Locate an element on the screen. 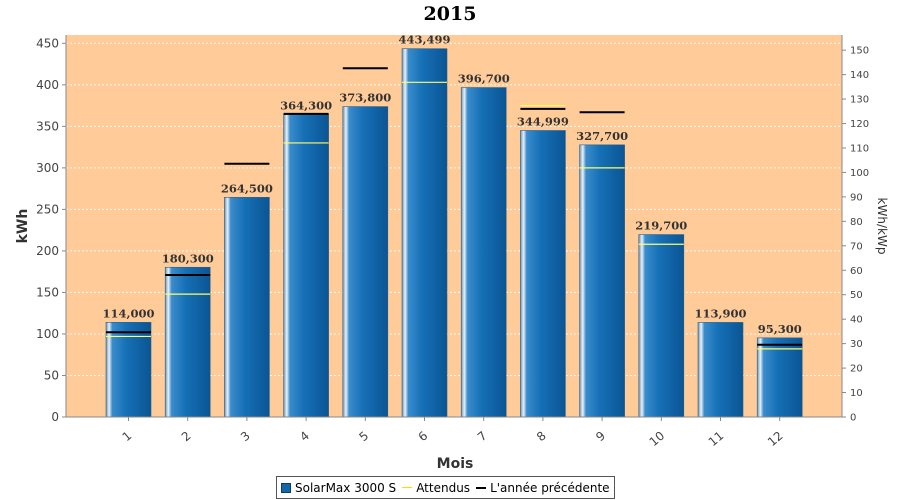 The height and width of the screenshot is (500, 900). y2-tick-label: 100 is located at coordinates (859, 173).